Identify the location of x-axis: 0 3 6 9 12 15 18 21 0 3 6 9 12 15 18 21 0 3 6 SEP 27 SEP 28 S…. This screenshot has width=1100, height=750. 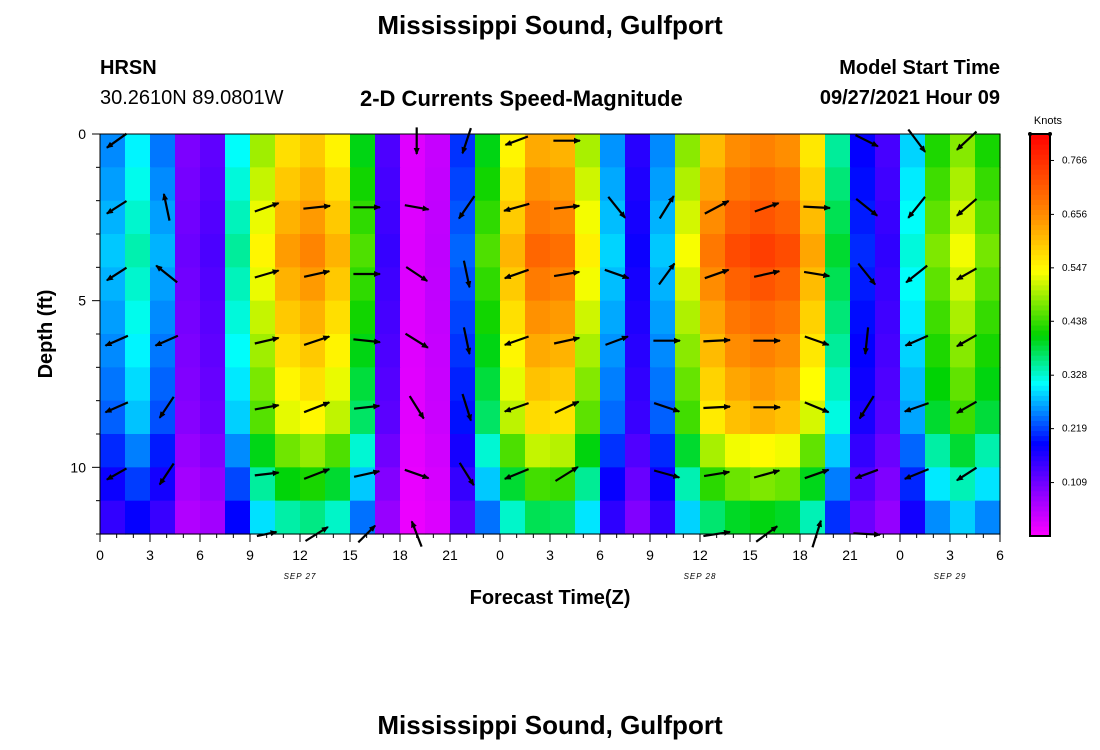
(550, 557).